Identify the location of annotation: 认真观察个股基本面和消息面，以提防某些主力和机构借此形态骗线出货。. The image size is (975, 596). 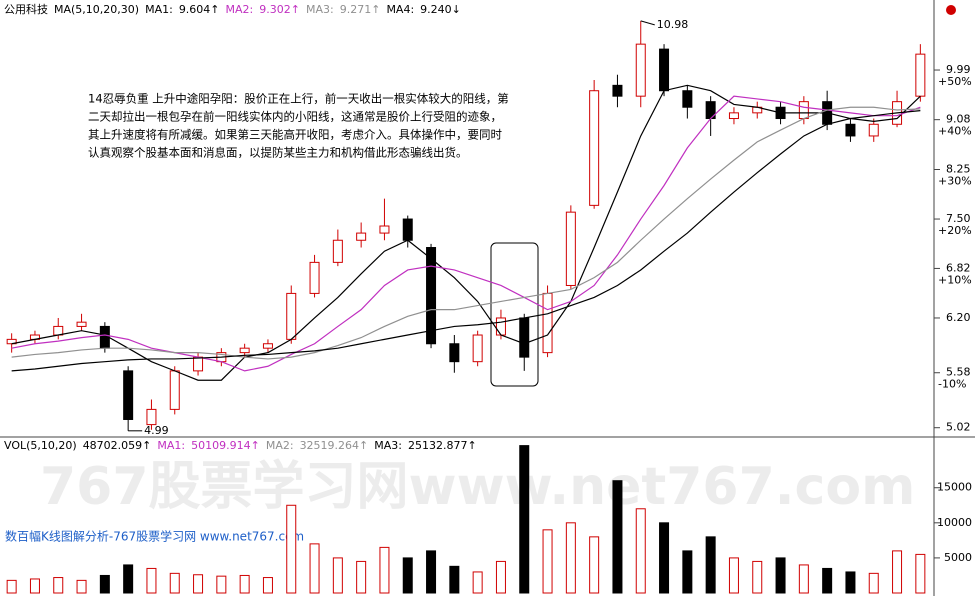
(278, 153).